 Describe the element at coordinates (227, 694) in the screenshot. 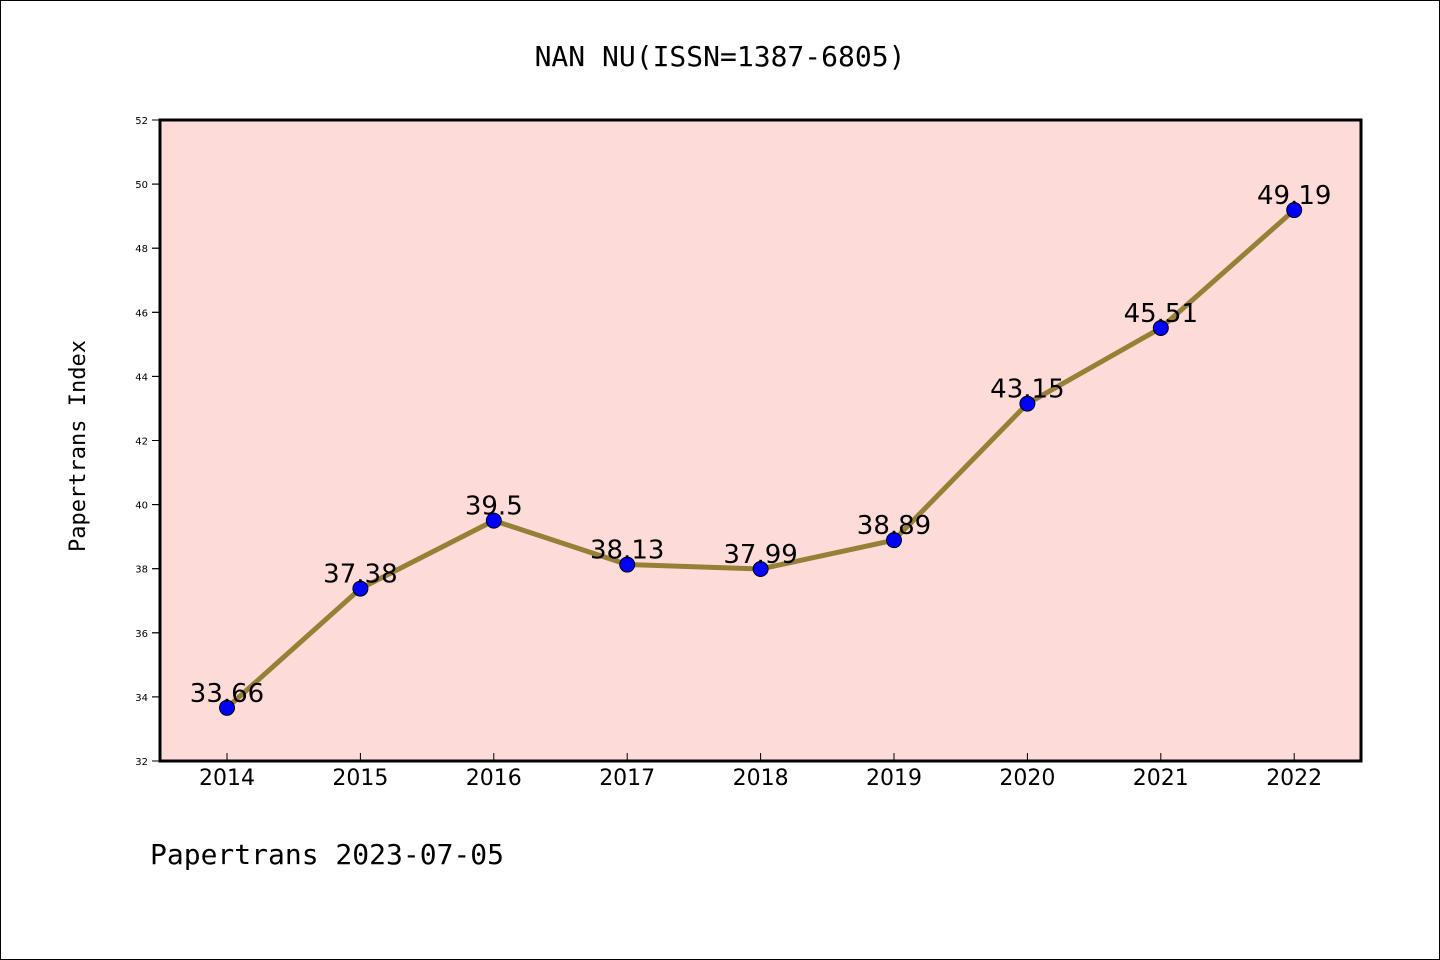

I see `data-label: 33.66` at that location.